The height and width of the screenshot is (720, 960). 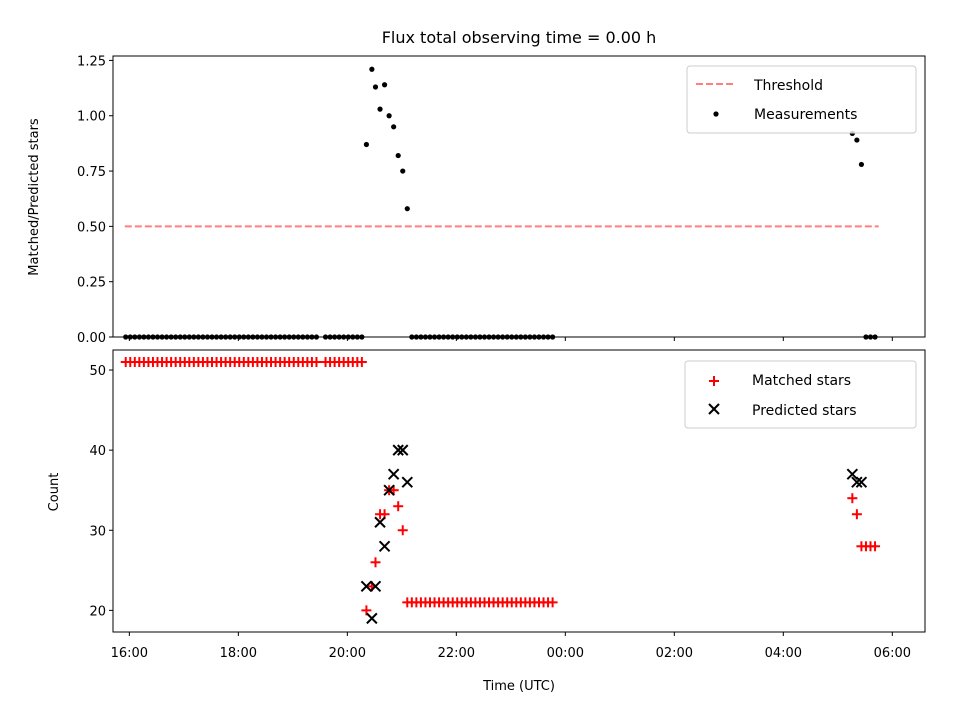 I want to click on top-y-axis-label: Matched/Predicted stars, so click(x=34, y=197).